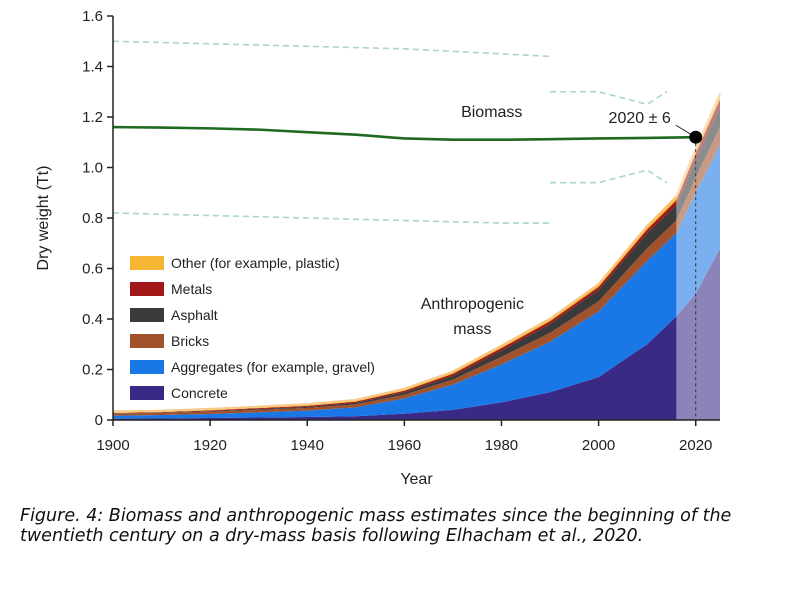 This screenshot has height=600, width=800. I want to click on y-tick-label: 1.6, so click(92, 16).